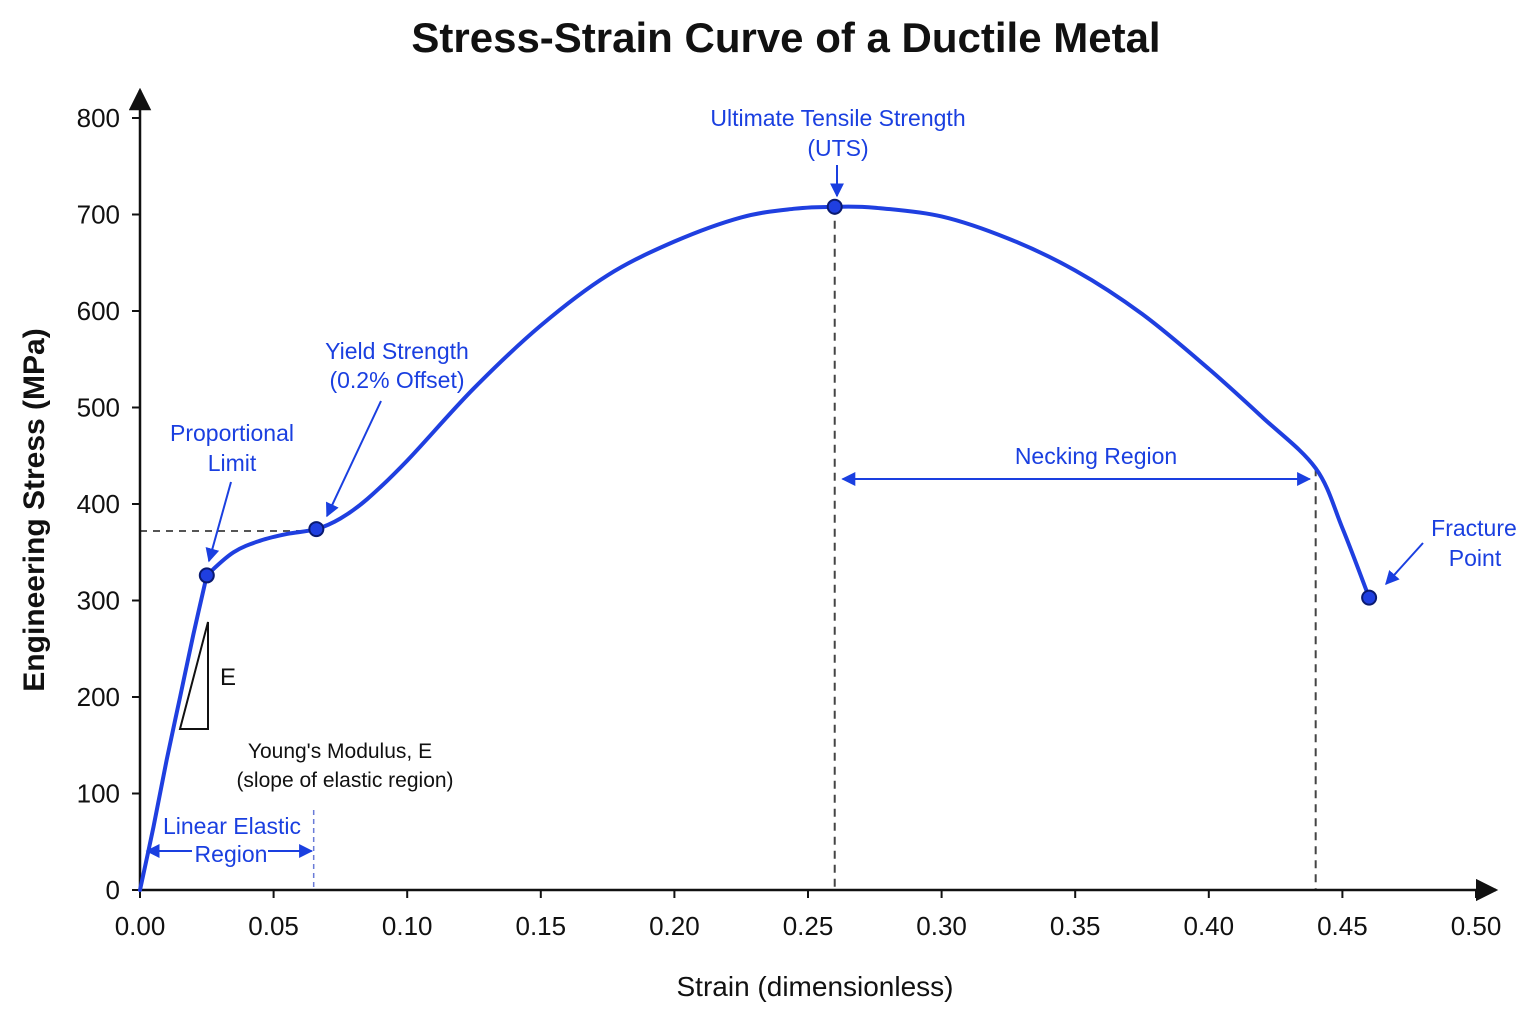 This screenshot has height=1024, width=1536. I want to click on x-tick-label: 0.30, so click(941, 926).